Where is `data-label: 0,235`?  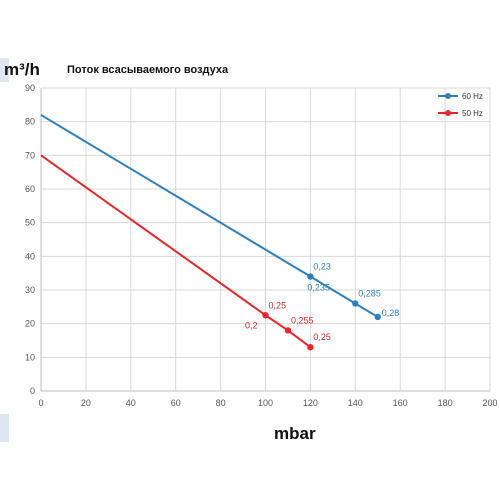 data-label: 0,235 is located at coordinates (318, 288).